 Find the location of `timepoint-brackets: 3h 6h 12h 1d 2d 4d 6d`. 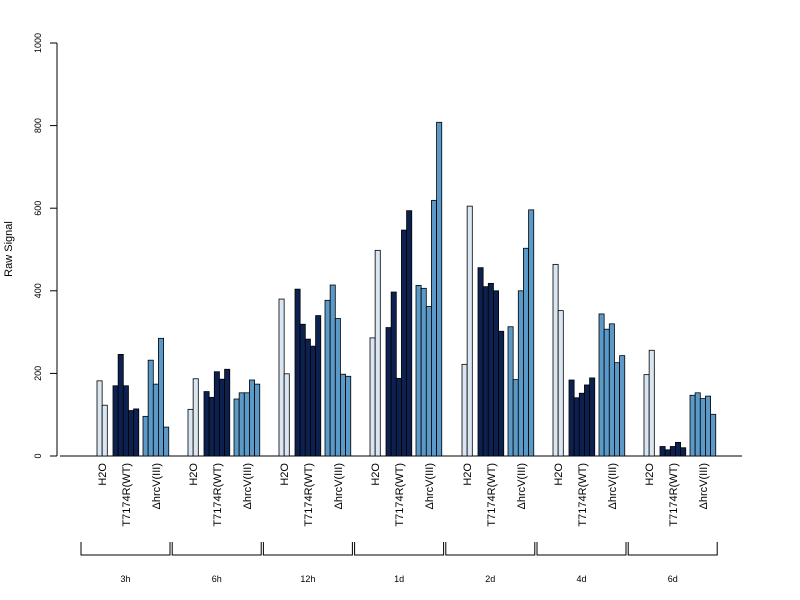

timepoint-brackets: 3h 6h 12h 1d 2d 4d 6d is located at coordinates (399, 563).